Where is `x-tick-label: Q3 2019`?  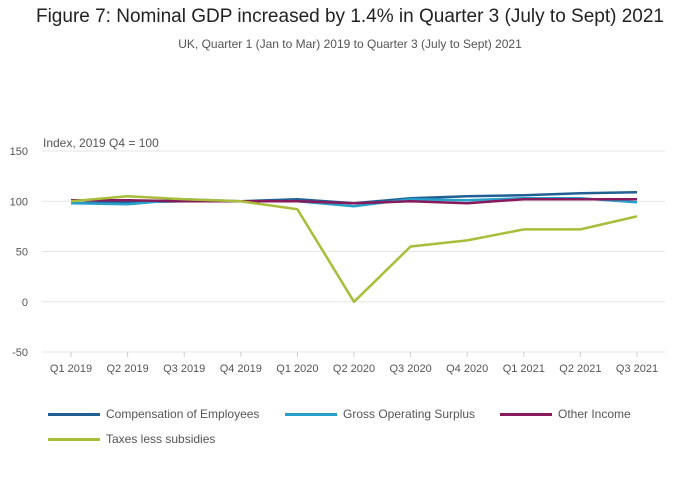 x-tick-label: Q3 2019 is located at coordinates (184, 369).